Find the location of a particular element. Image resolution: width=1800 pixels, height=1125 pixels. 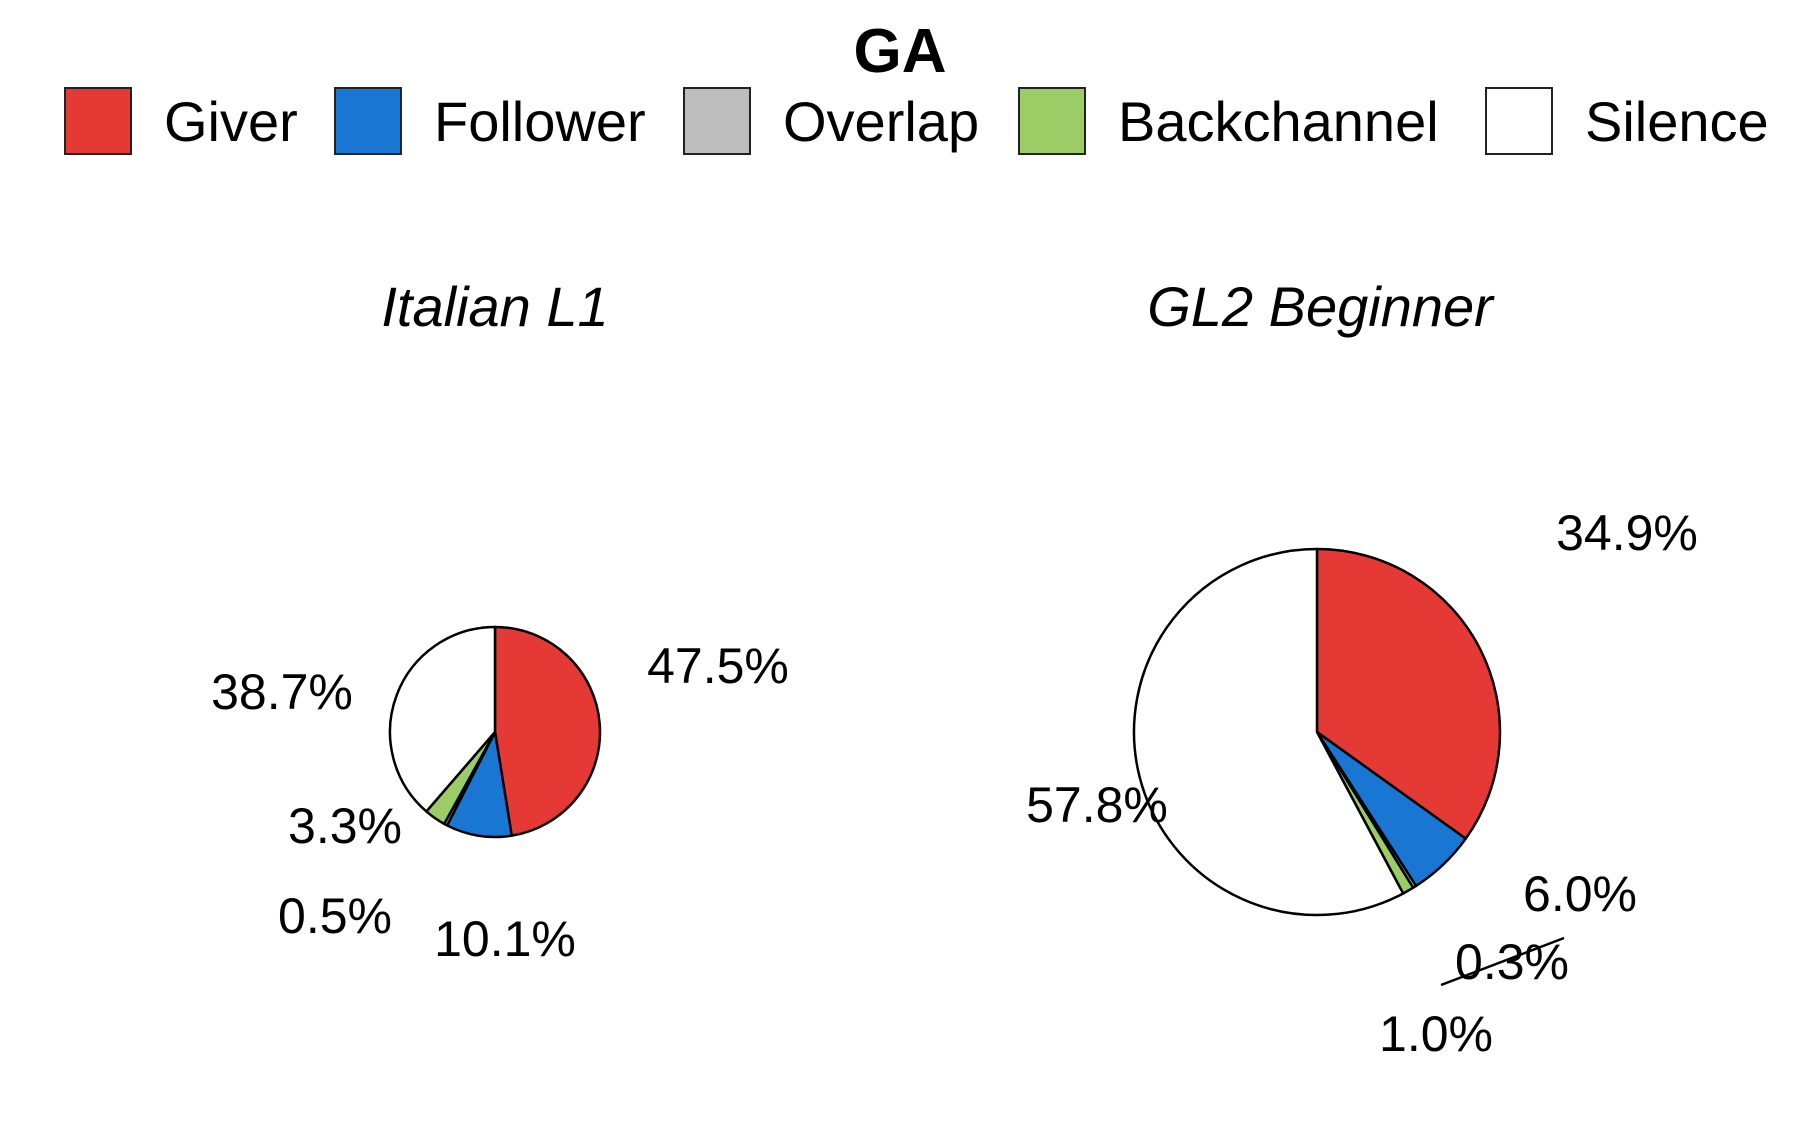

legend-swatch-overlap is located at coordinates (717, 121).